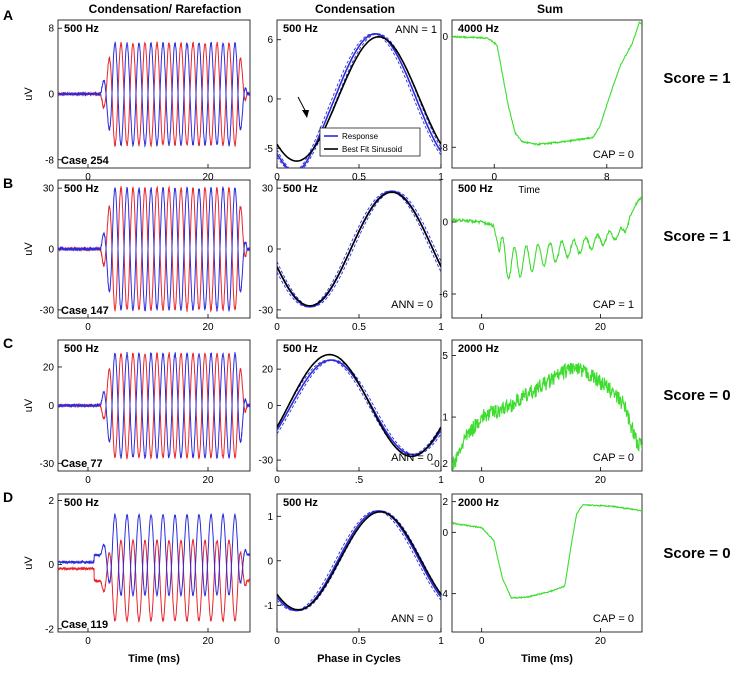 Image resolution: width=743 pixels, height=678 pixels. Describe the element at coordinates (416, 30) in the screenshot. I see `ann-label: ANN = 1` at that location.